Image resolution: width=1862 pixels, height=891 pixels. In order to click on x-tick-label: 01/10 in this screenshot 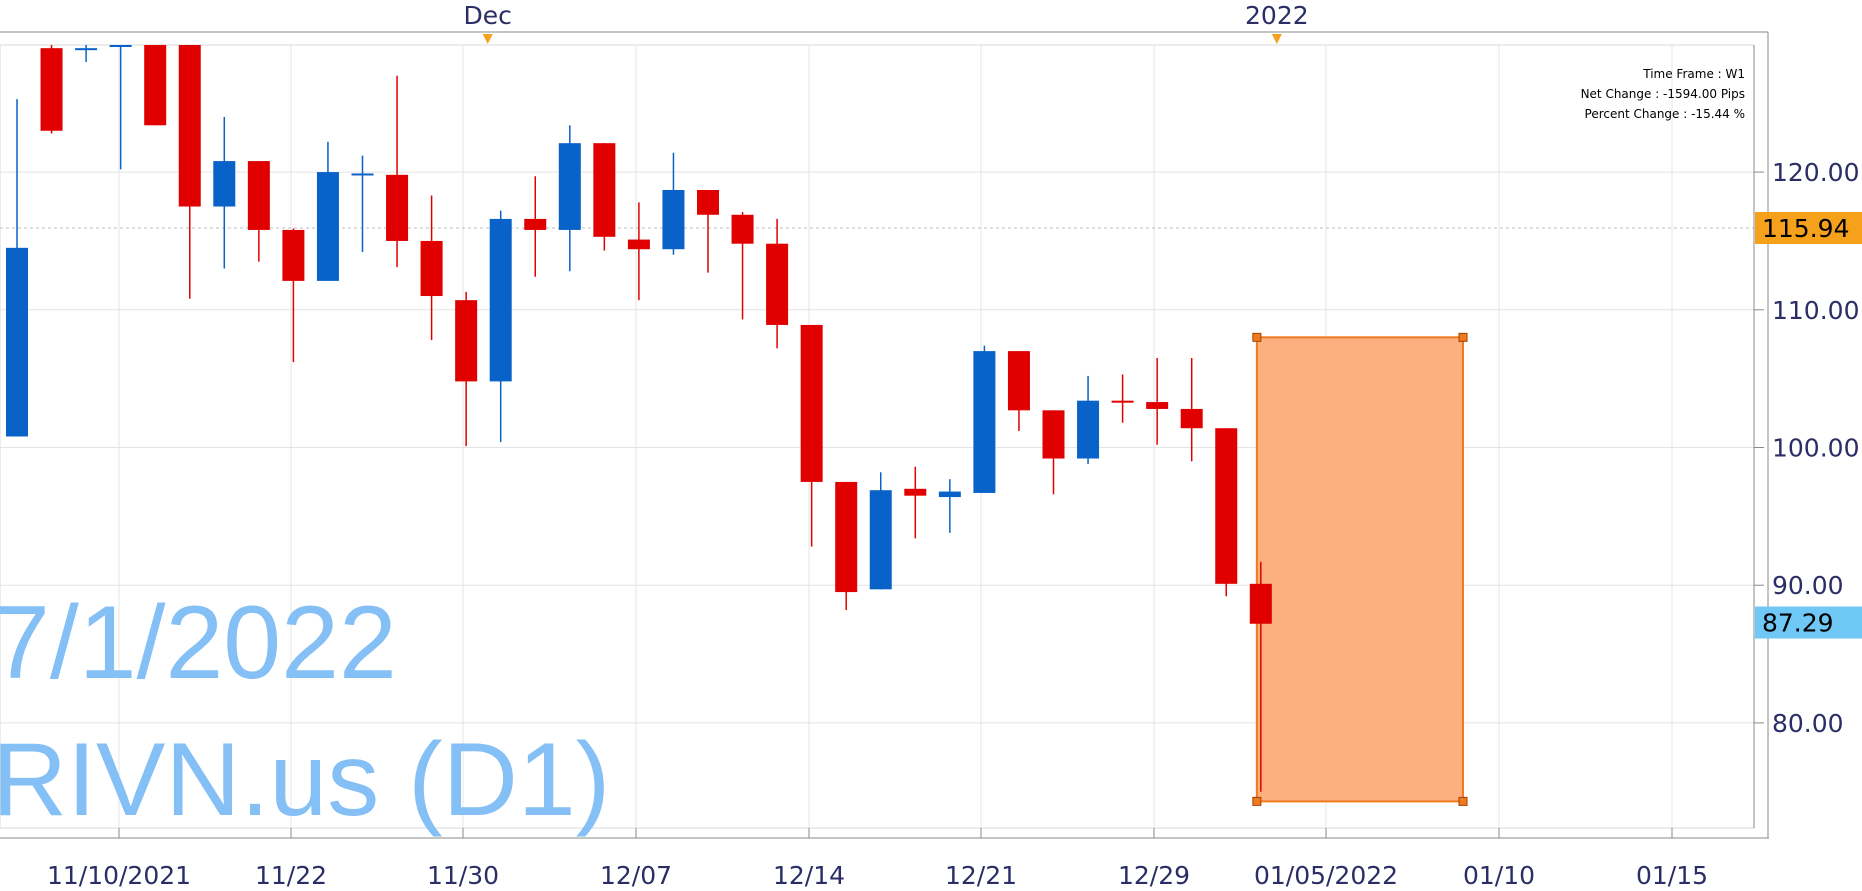, I will do `click(1499, 875)`.